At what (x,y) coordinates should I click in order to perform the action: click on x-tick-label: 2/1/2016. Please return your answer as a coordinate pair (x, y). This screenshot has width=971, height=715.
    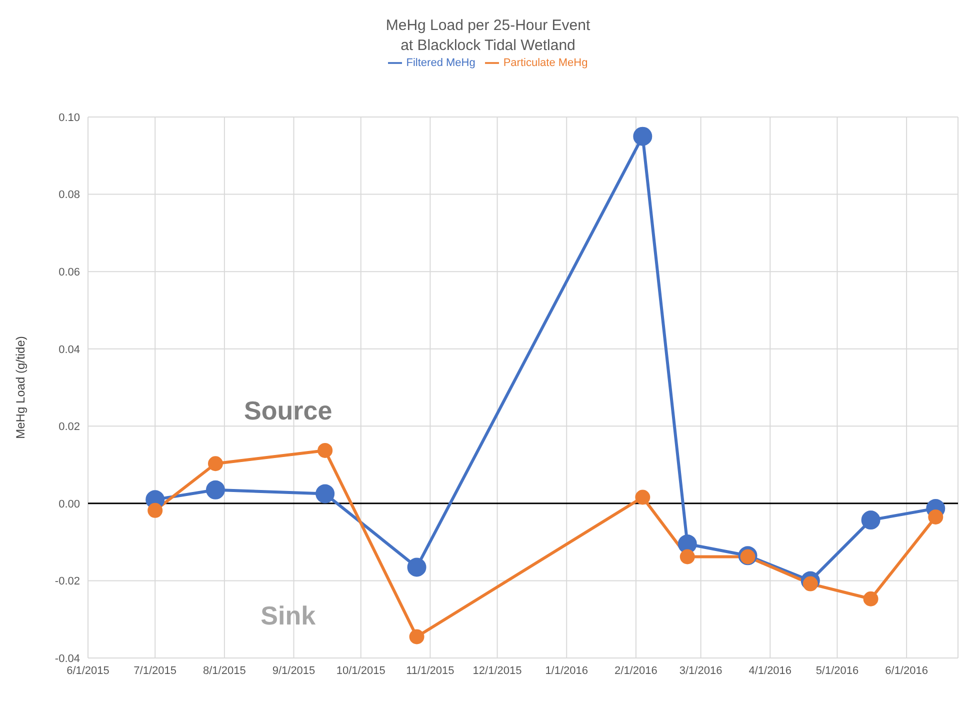
    Looking at the image, I should click on (636, 670).